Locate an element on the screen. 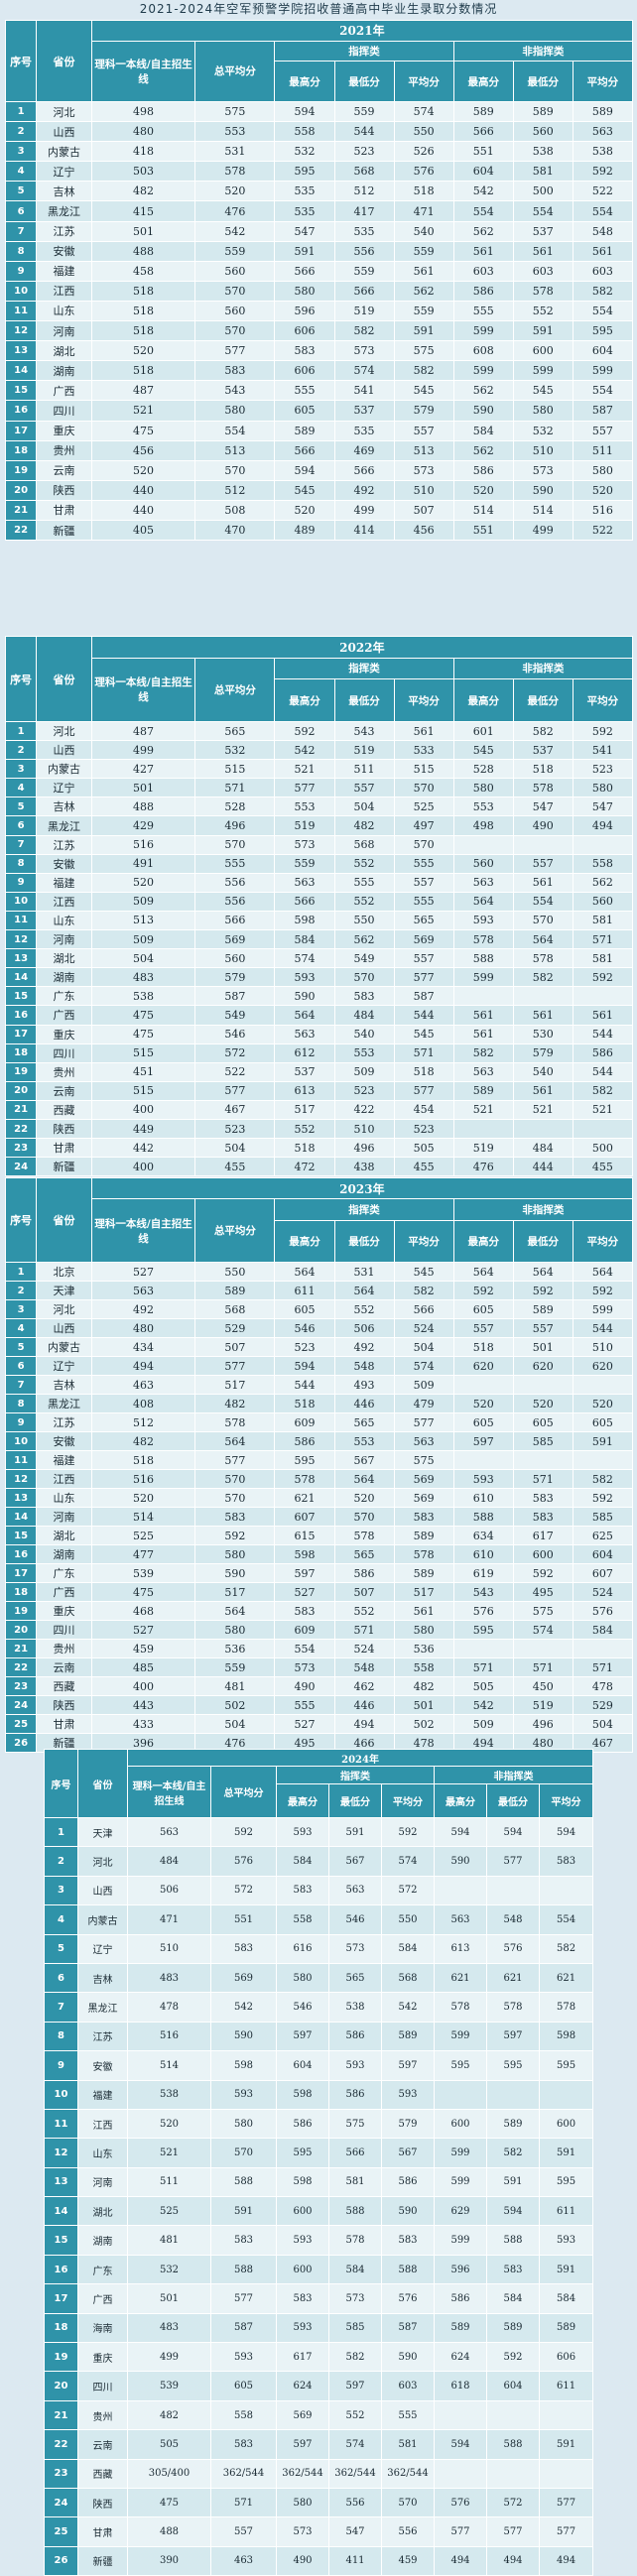 The image size is (637, 2576). cell-index: 11 is located at coordinates (21, 1460).